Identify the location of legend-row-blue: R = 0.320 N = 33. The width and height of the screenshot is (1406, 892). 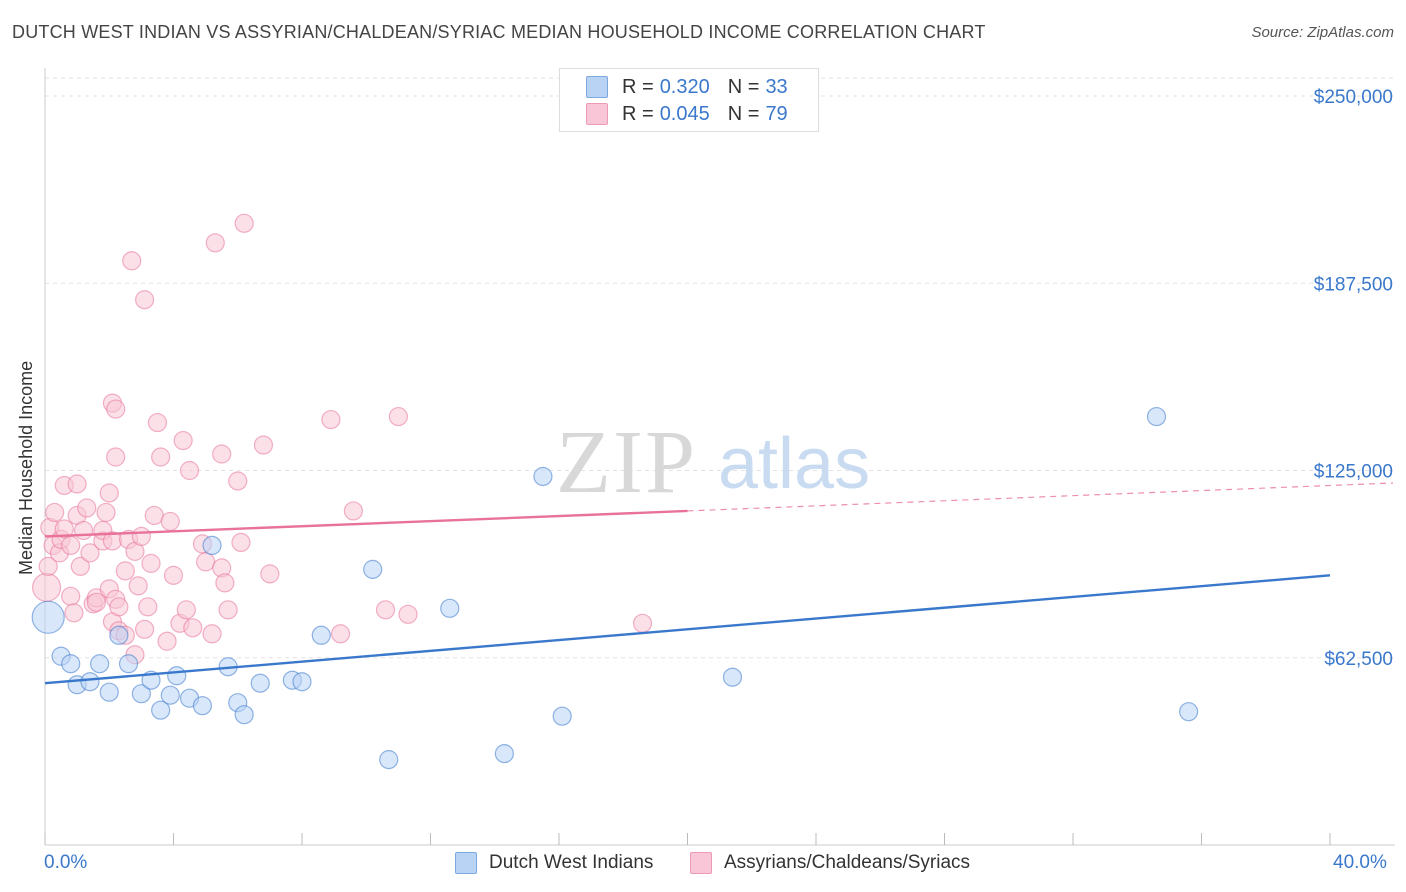
(687, 87).